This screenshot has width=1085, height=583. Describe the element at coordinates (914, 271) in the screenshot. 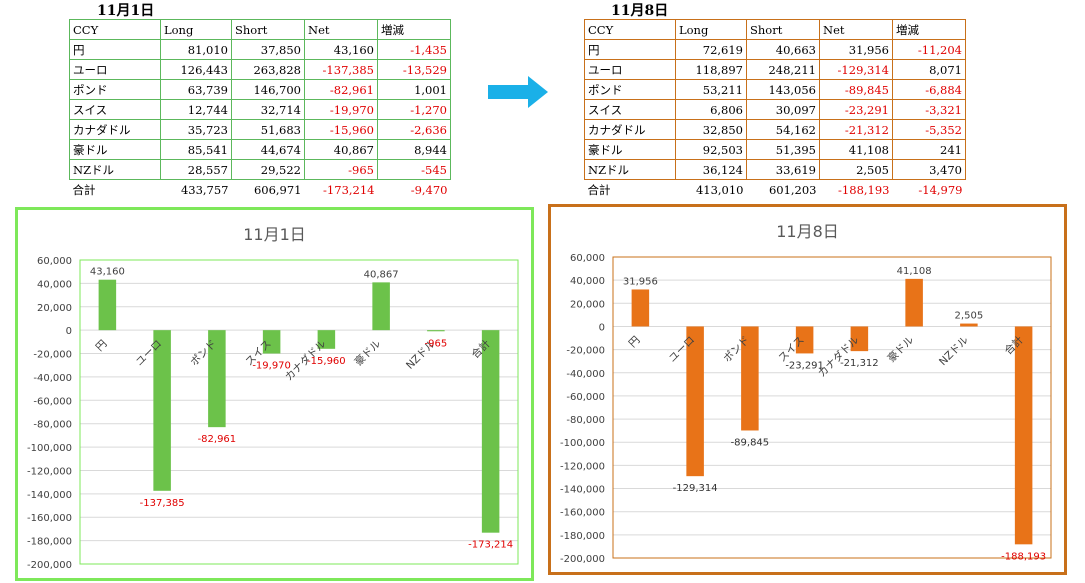

I see `data-label: 41,108` at that location.